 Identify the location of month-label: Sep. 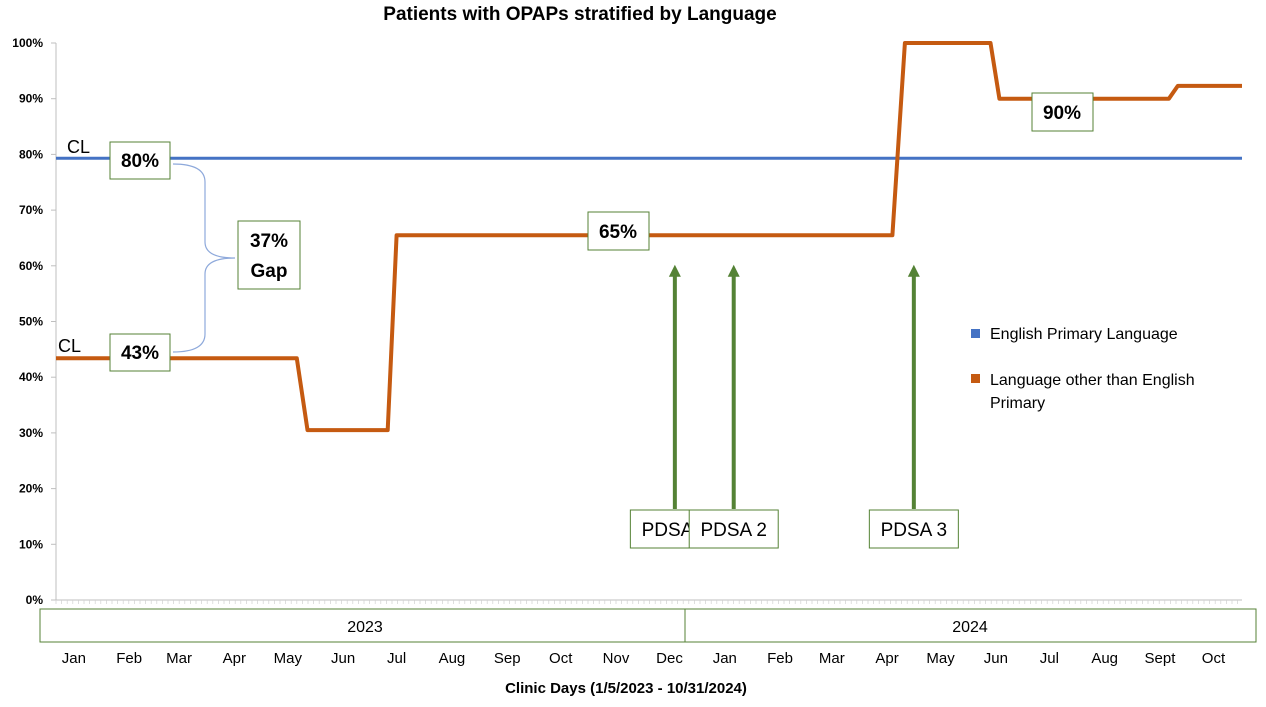
(507, 658).